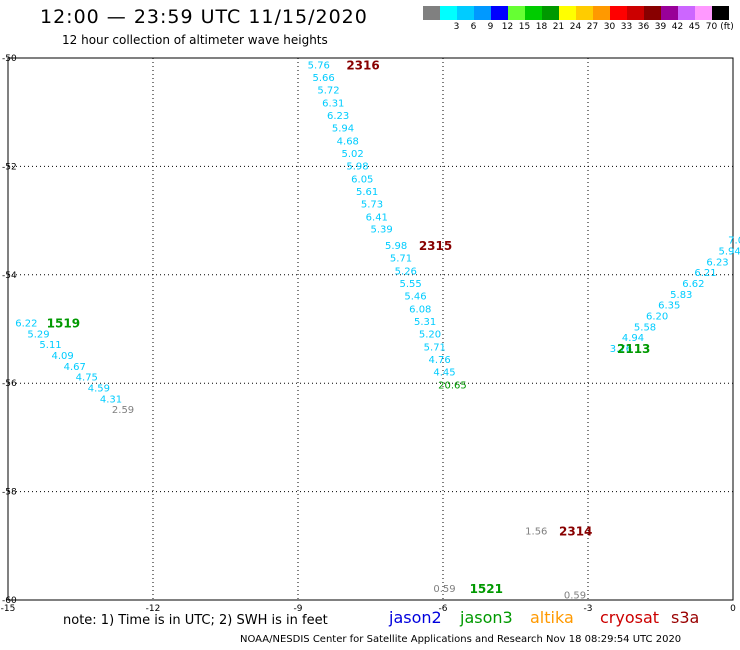  I want to click on wave-height-value: 5.31, so click(425, 322).